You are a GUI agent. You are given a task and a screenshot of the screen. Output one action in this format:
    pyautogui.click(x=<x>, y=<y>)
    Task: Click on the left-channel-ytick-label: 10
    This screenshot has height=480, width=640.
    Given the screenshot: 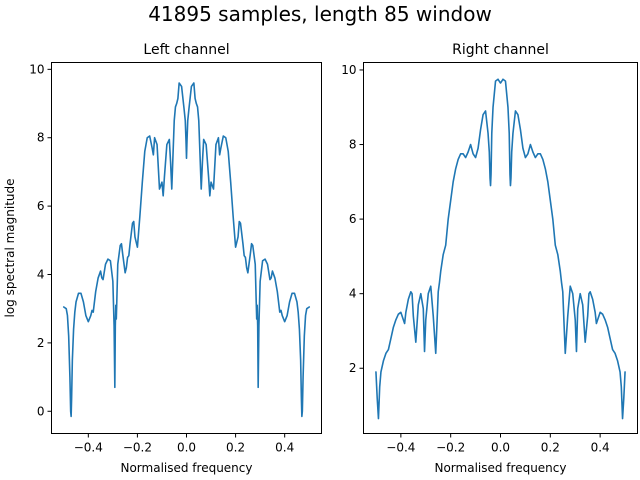 What is the action you would take?
    pyautogui.click(x=36, y=69)
    